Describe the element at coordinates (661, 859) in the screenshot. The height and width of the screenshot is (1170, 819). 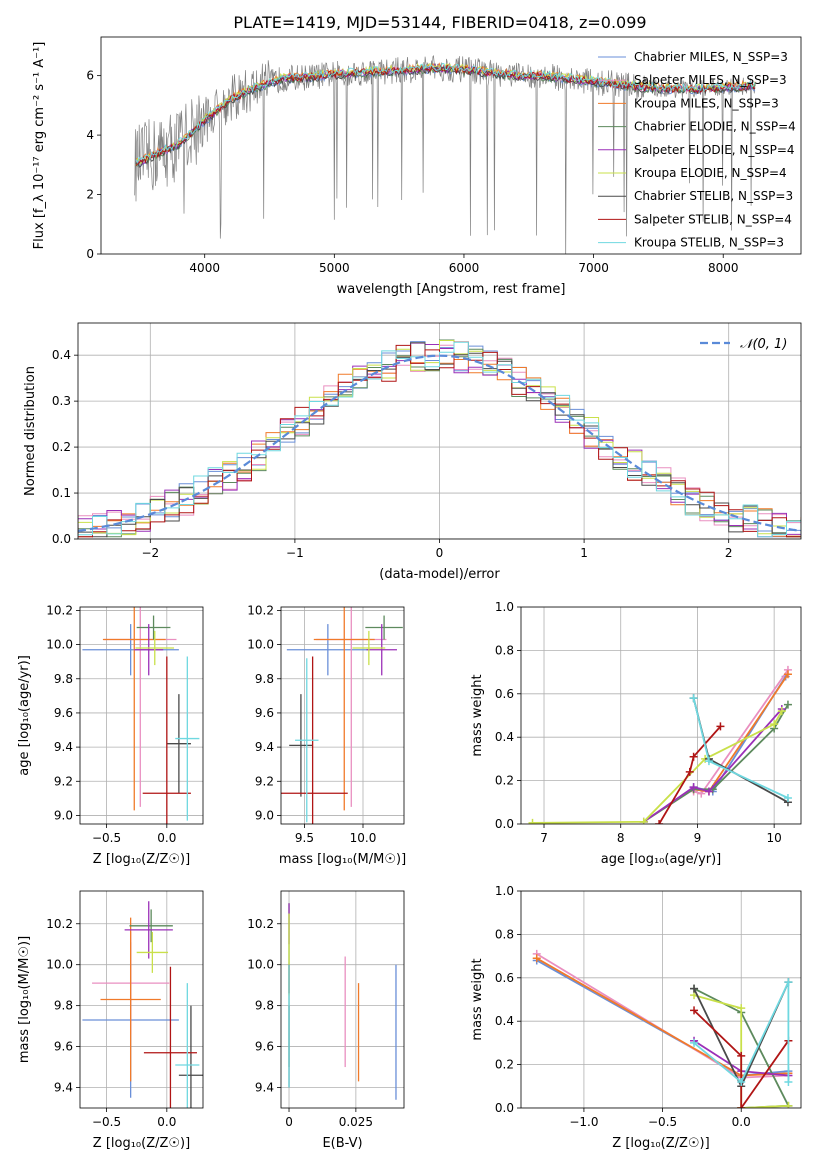
I see `x-axis-label: age [log₁₀(age/yr)]` at that location.